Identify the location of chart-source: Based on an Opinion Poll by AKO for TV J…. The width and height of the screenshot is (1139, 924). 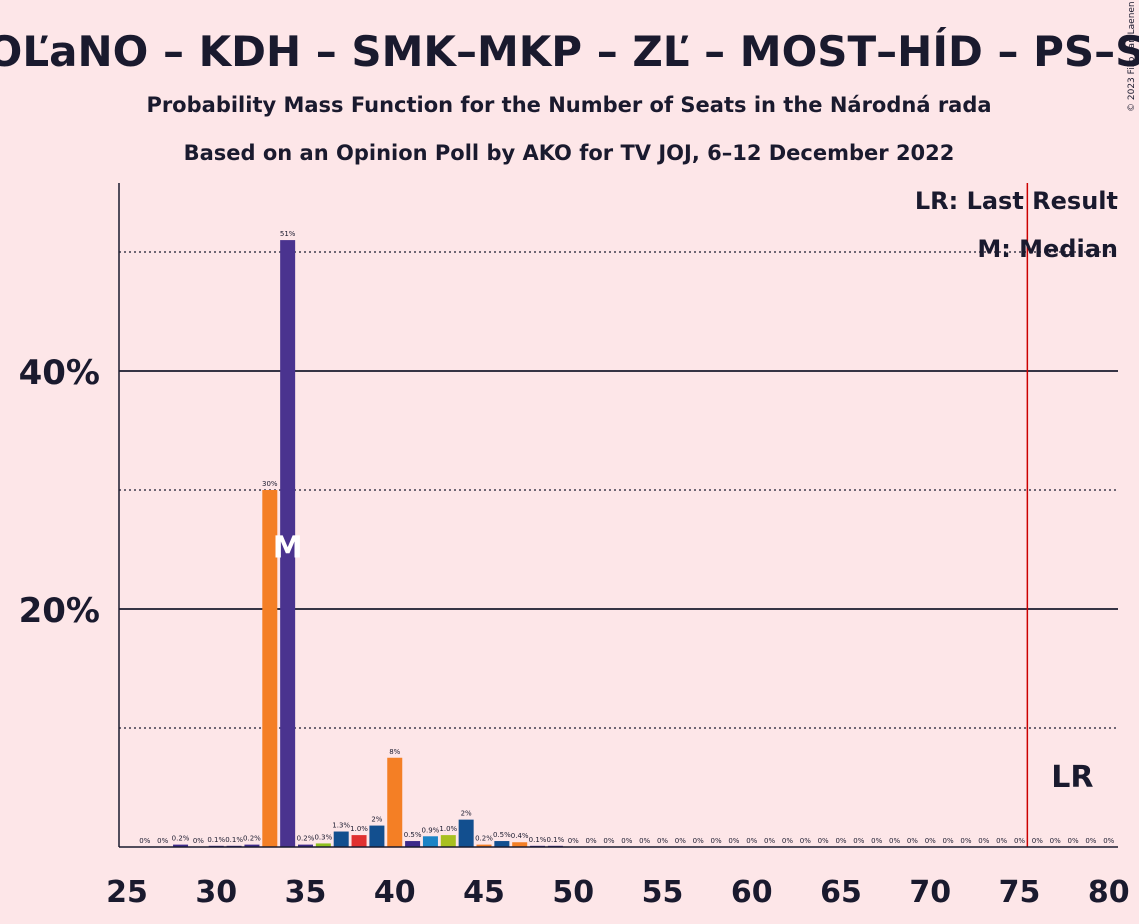
(569, 153).